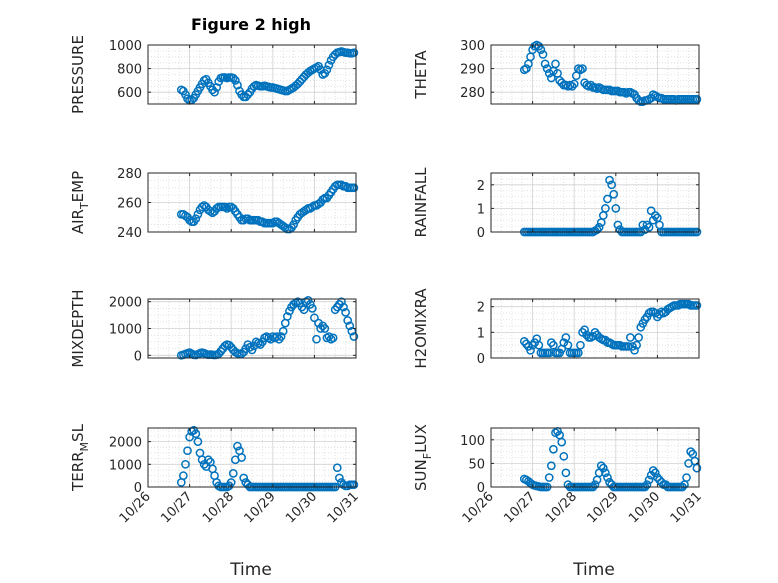 Image resolution: width=778 pixels, height=583 pixels. What do you see at coordinates (472, 70) in the screenshot?
I see `y-tick-label: 290` at bounding box center [472, 70].